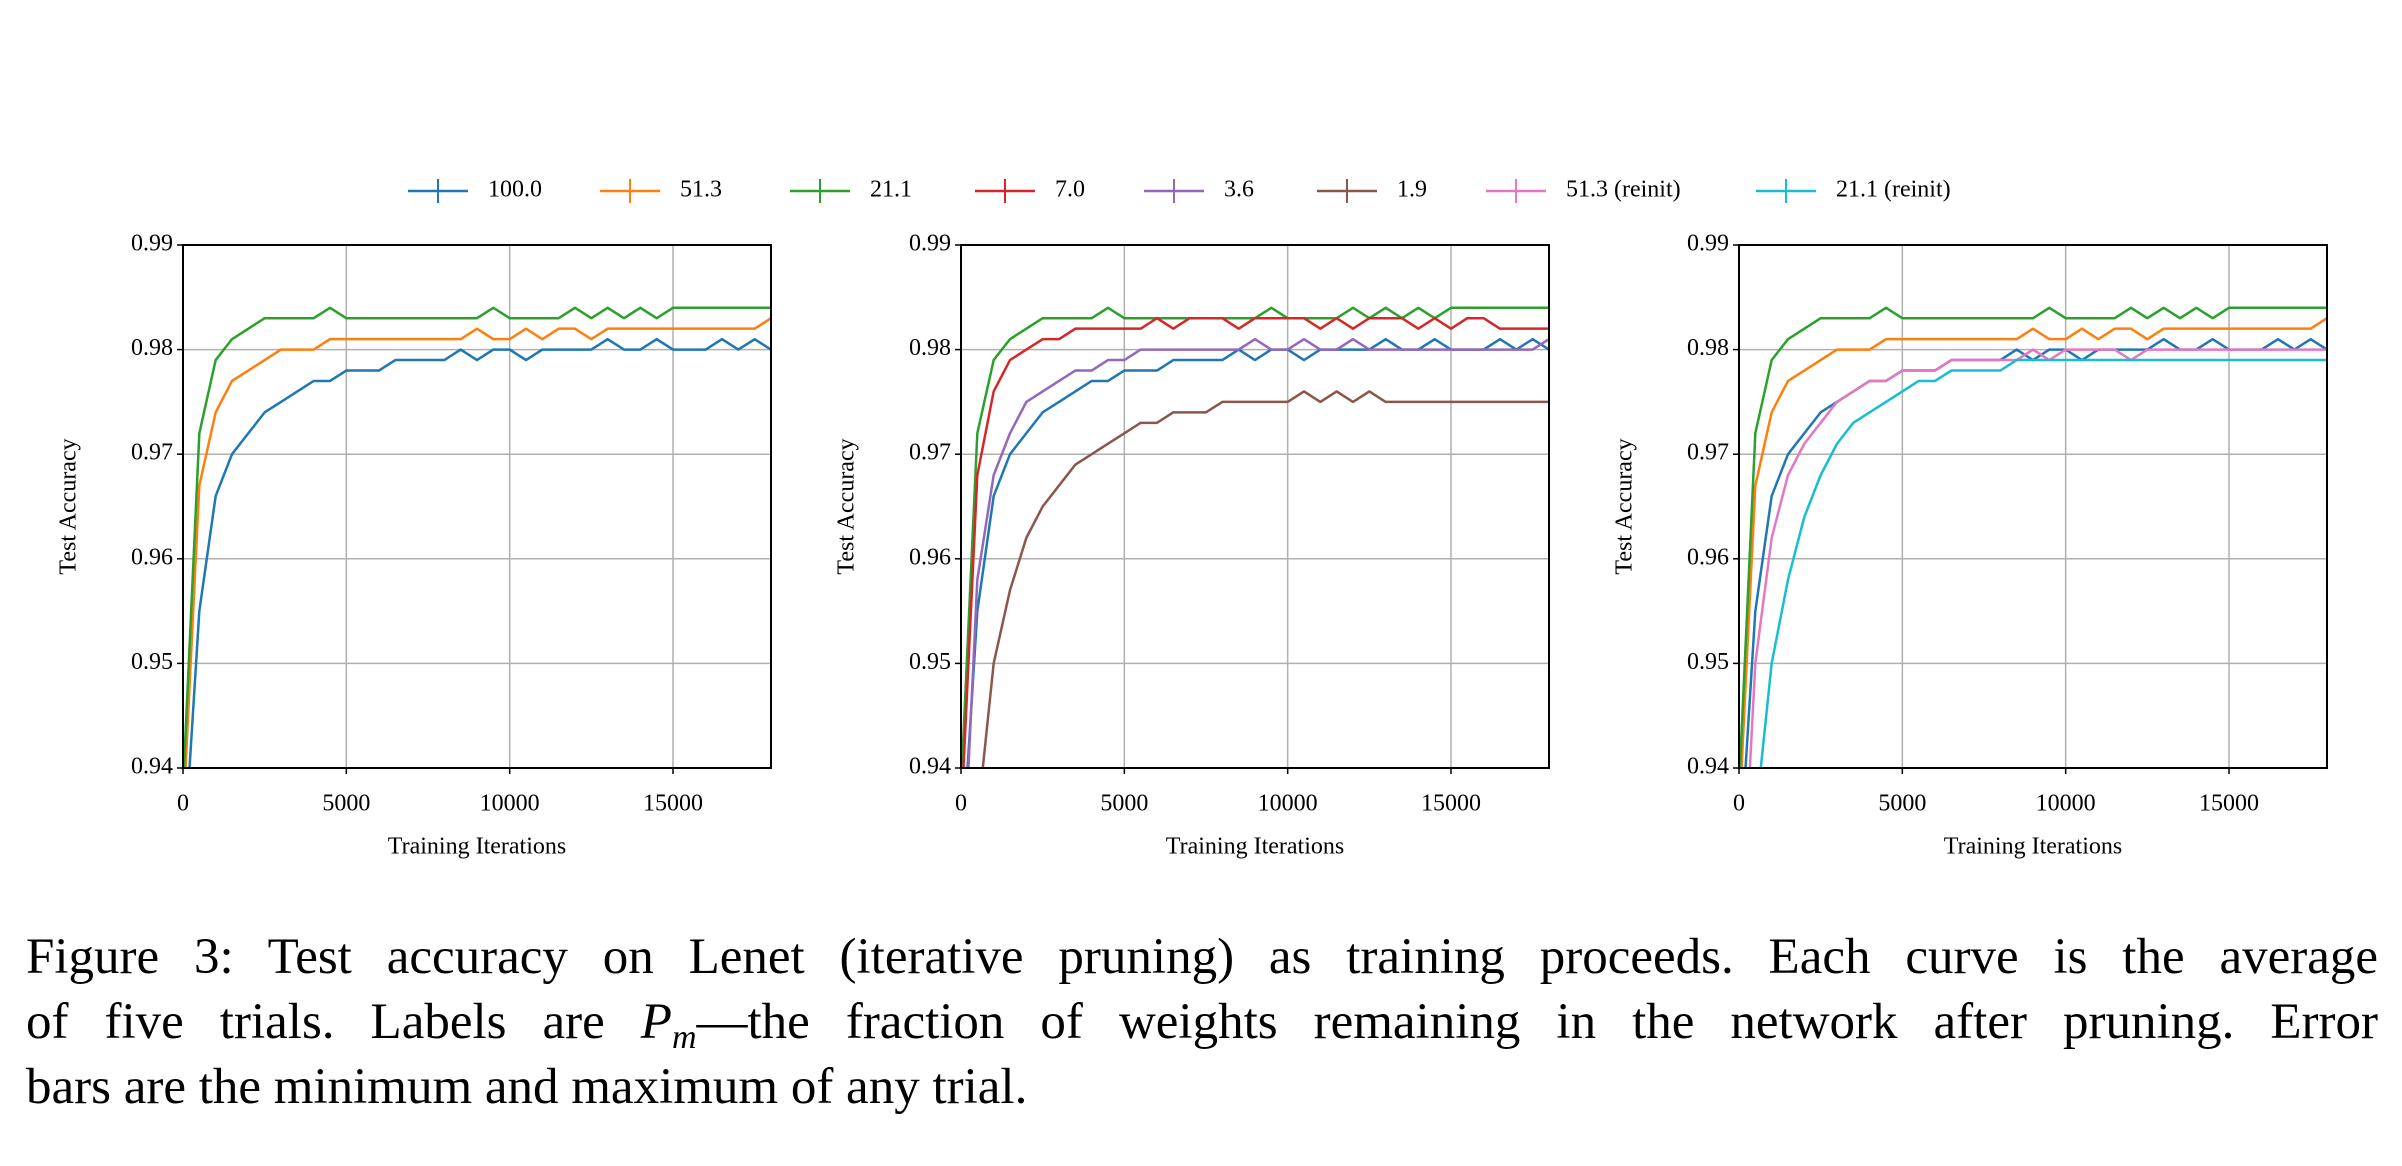  What do you see at coordinates (1623, 190) in the screenshot?
I see `legend-label: 51.3 (reinit)` at bounding box center [1623, 190].